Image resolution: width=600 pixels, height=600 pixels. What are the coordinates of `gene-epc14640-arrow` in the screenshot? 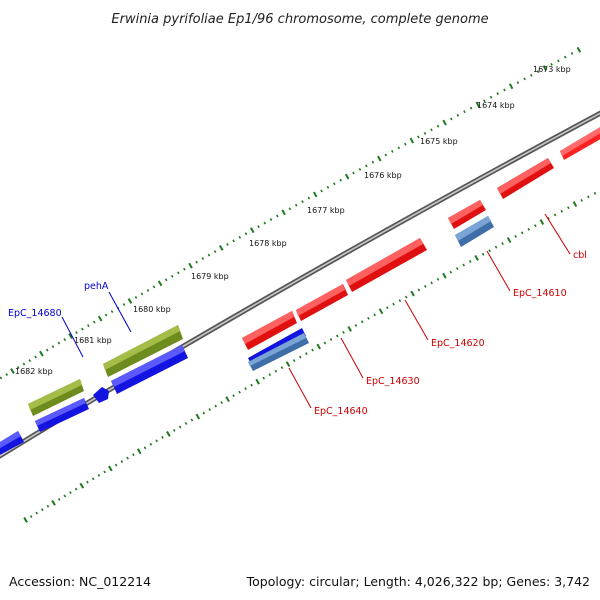 It's located at (269, 330).